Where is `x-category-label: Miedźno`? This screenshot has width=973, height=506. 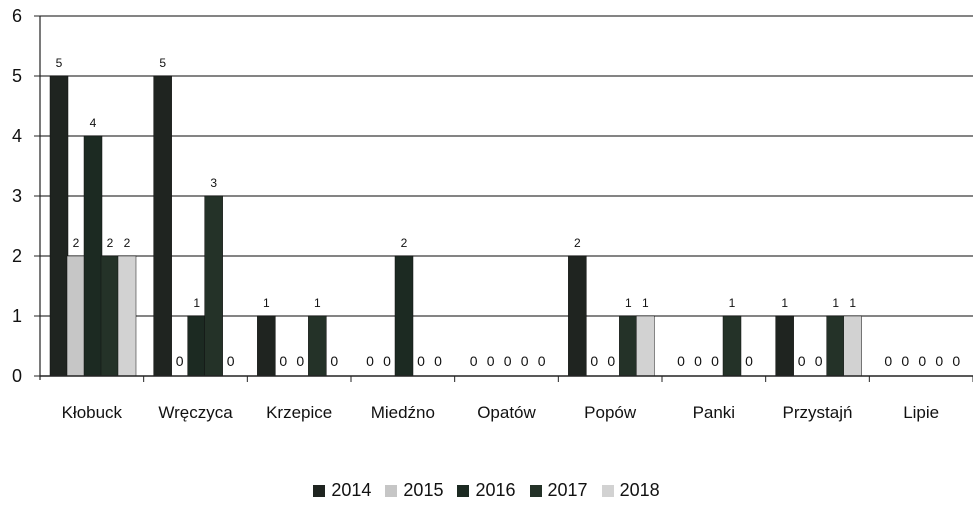
x-category-label: Miedźno is located at coordinates (403, 412).